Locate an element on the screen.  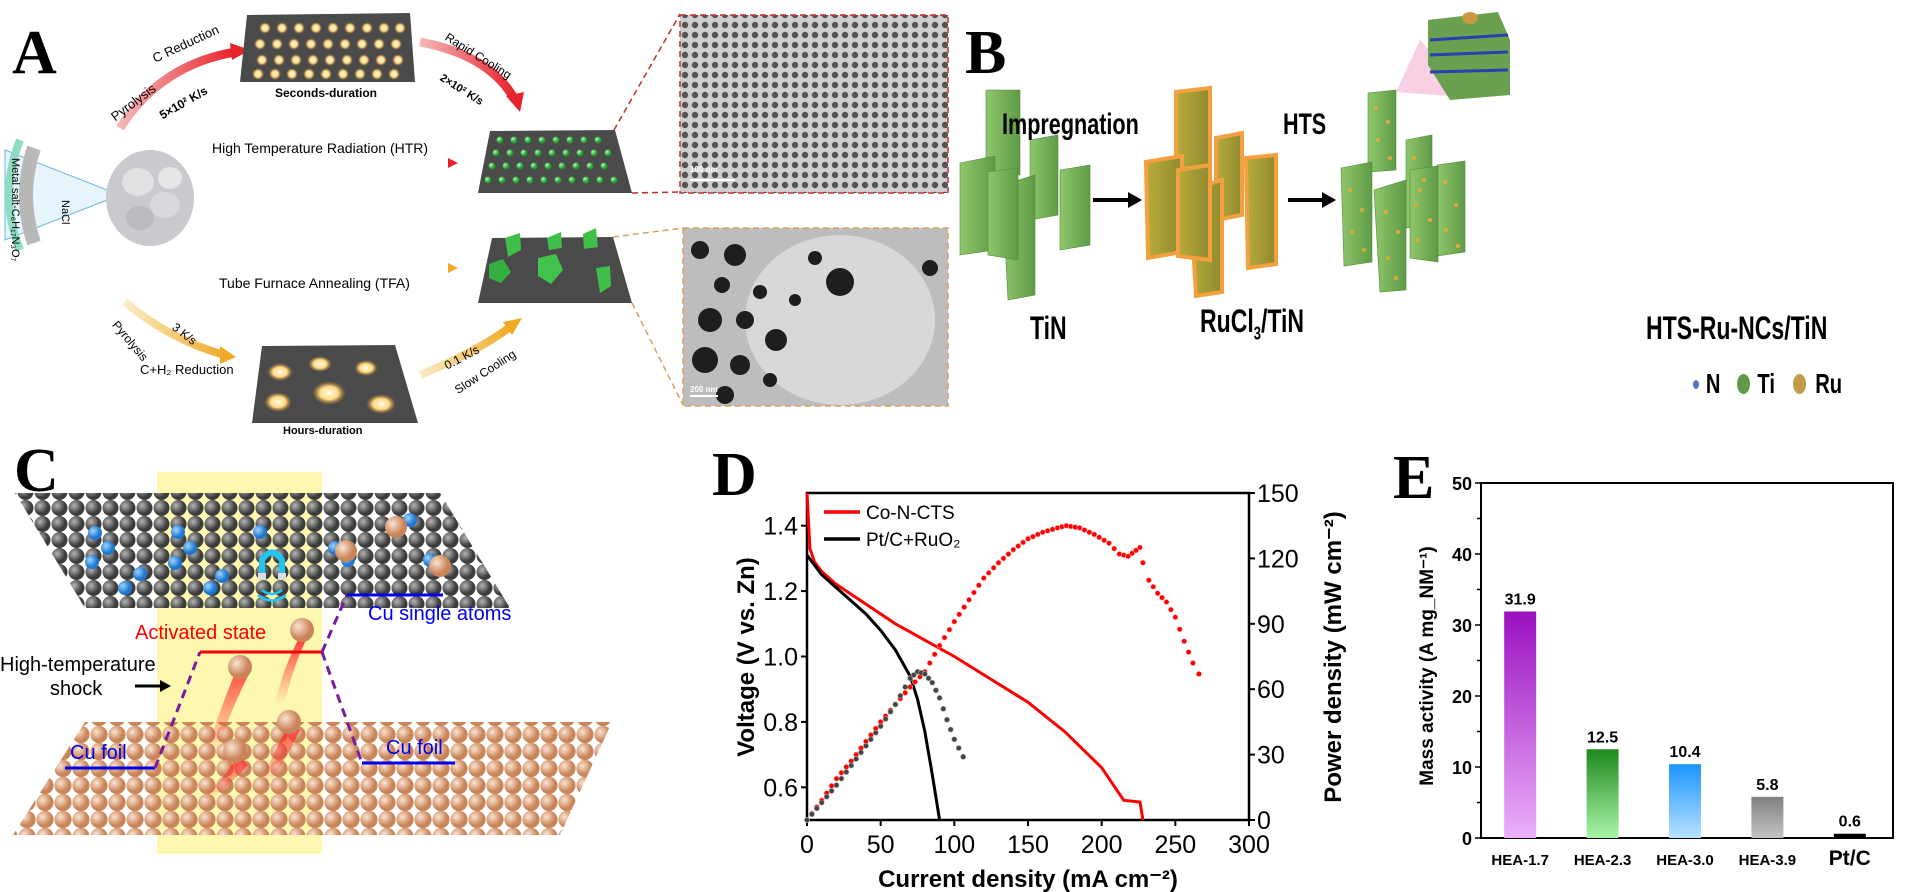
x-tick-label: 200 is located at coordinates (1102, 845).